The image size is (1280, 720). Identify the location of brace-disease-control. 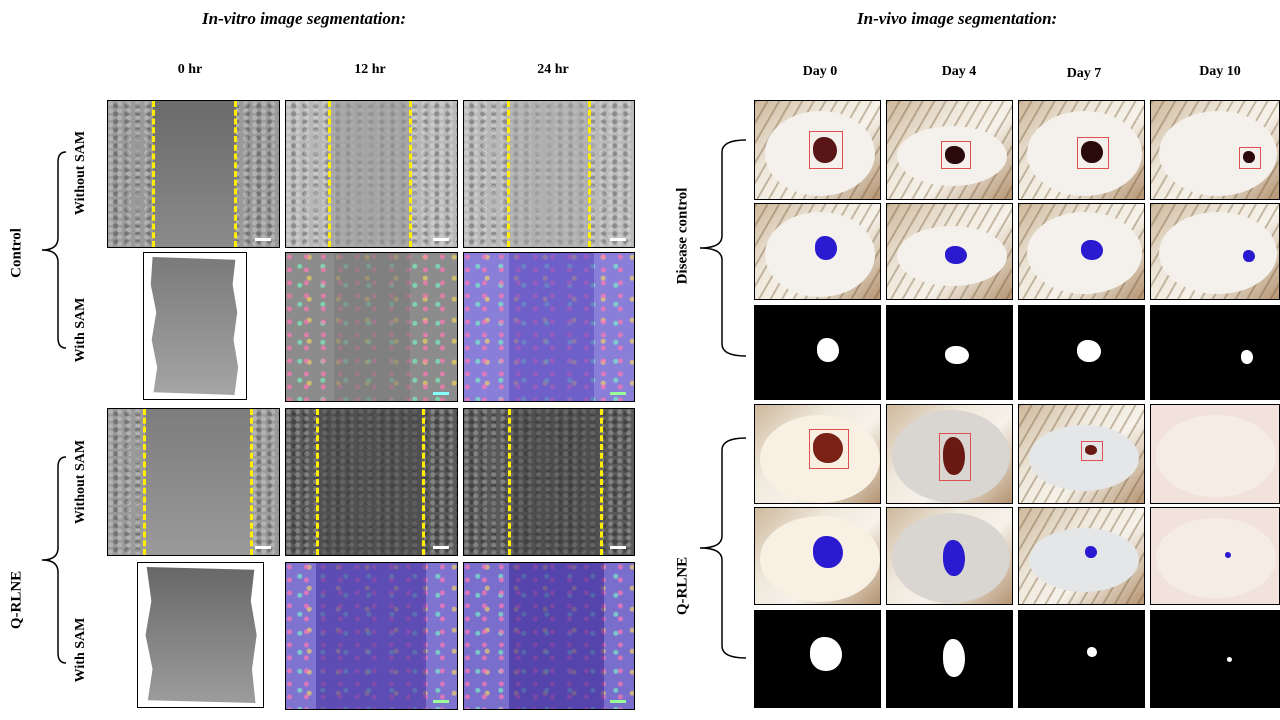
(723, 248).